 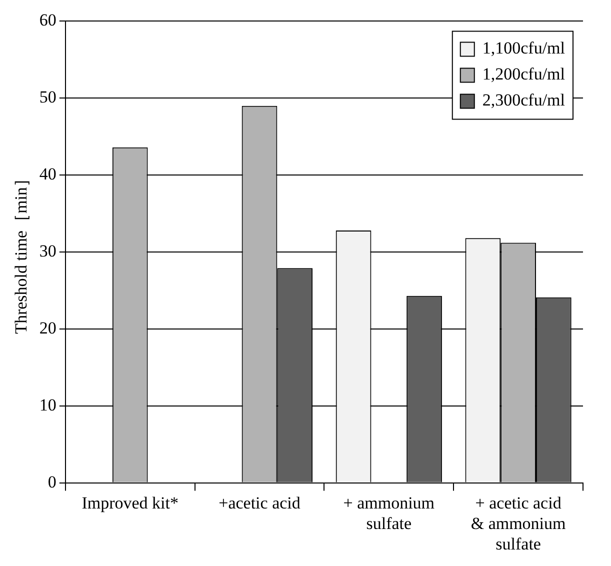 What do you see at coordinates (524, 100) in the screenshot?
I see `legend-label: 2,300cfu/ml` at bounding box center [524, 100].